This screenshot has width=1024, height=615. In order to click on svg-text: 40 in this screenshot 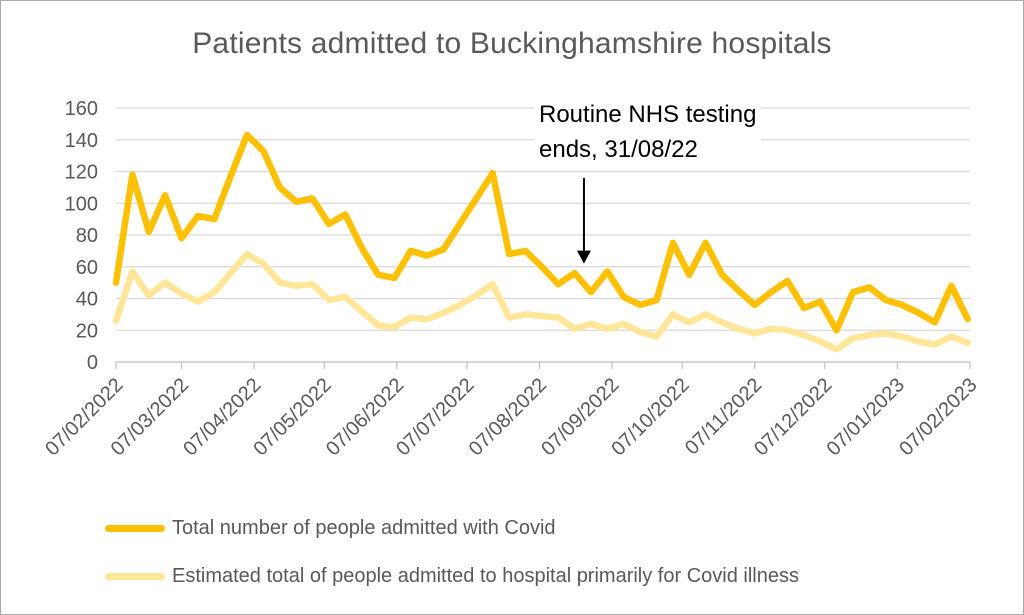, I will do `click(87, 300)`.